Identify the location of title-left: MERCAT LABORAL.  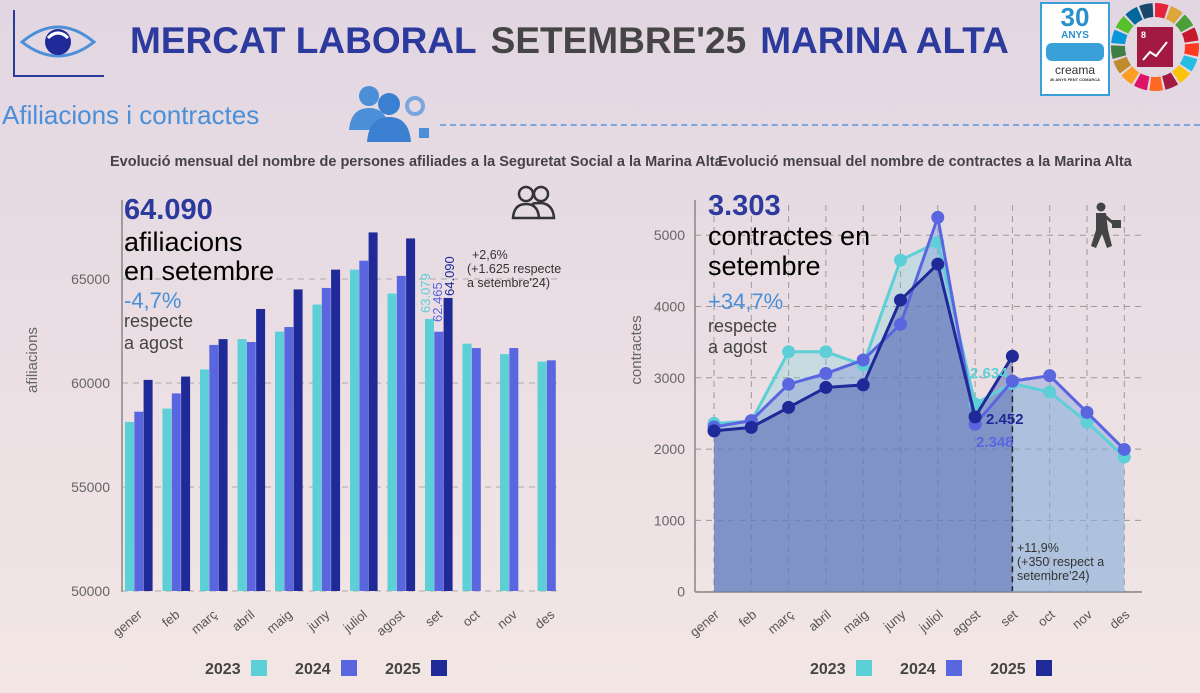
(303, 40).